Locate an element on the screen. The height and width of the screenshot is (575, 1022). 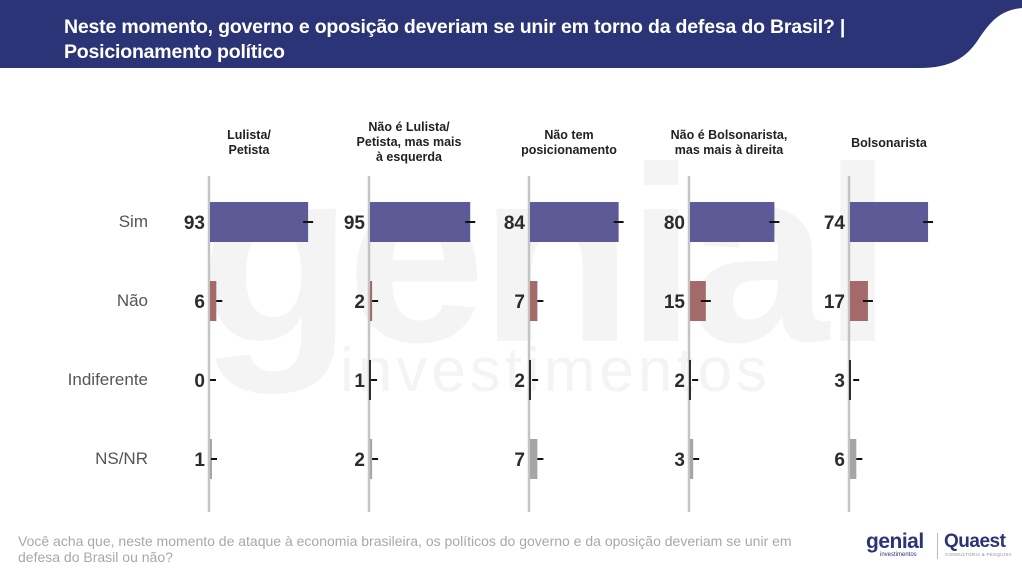
data-label: 15 is located at coordinates (675, 302).